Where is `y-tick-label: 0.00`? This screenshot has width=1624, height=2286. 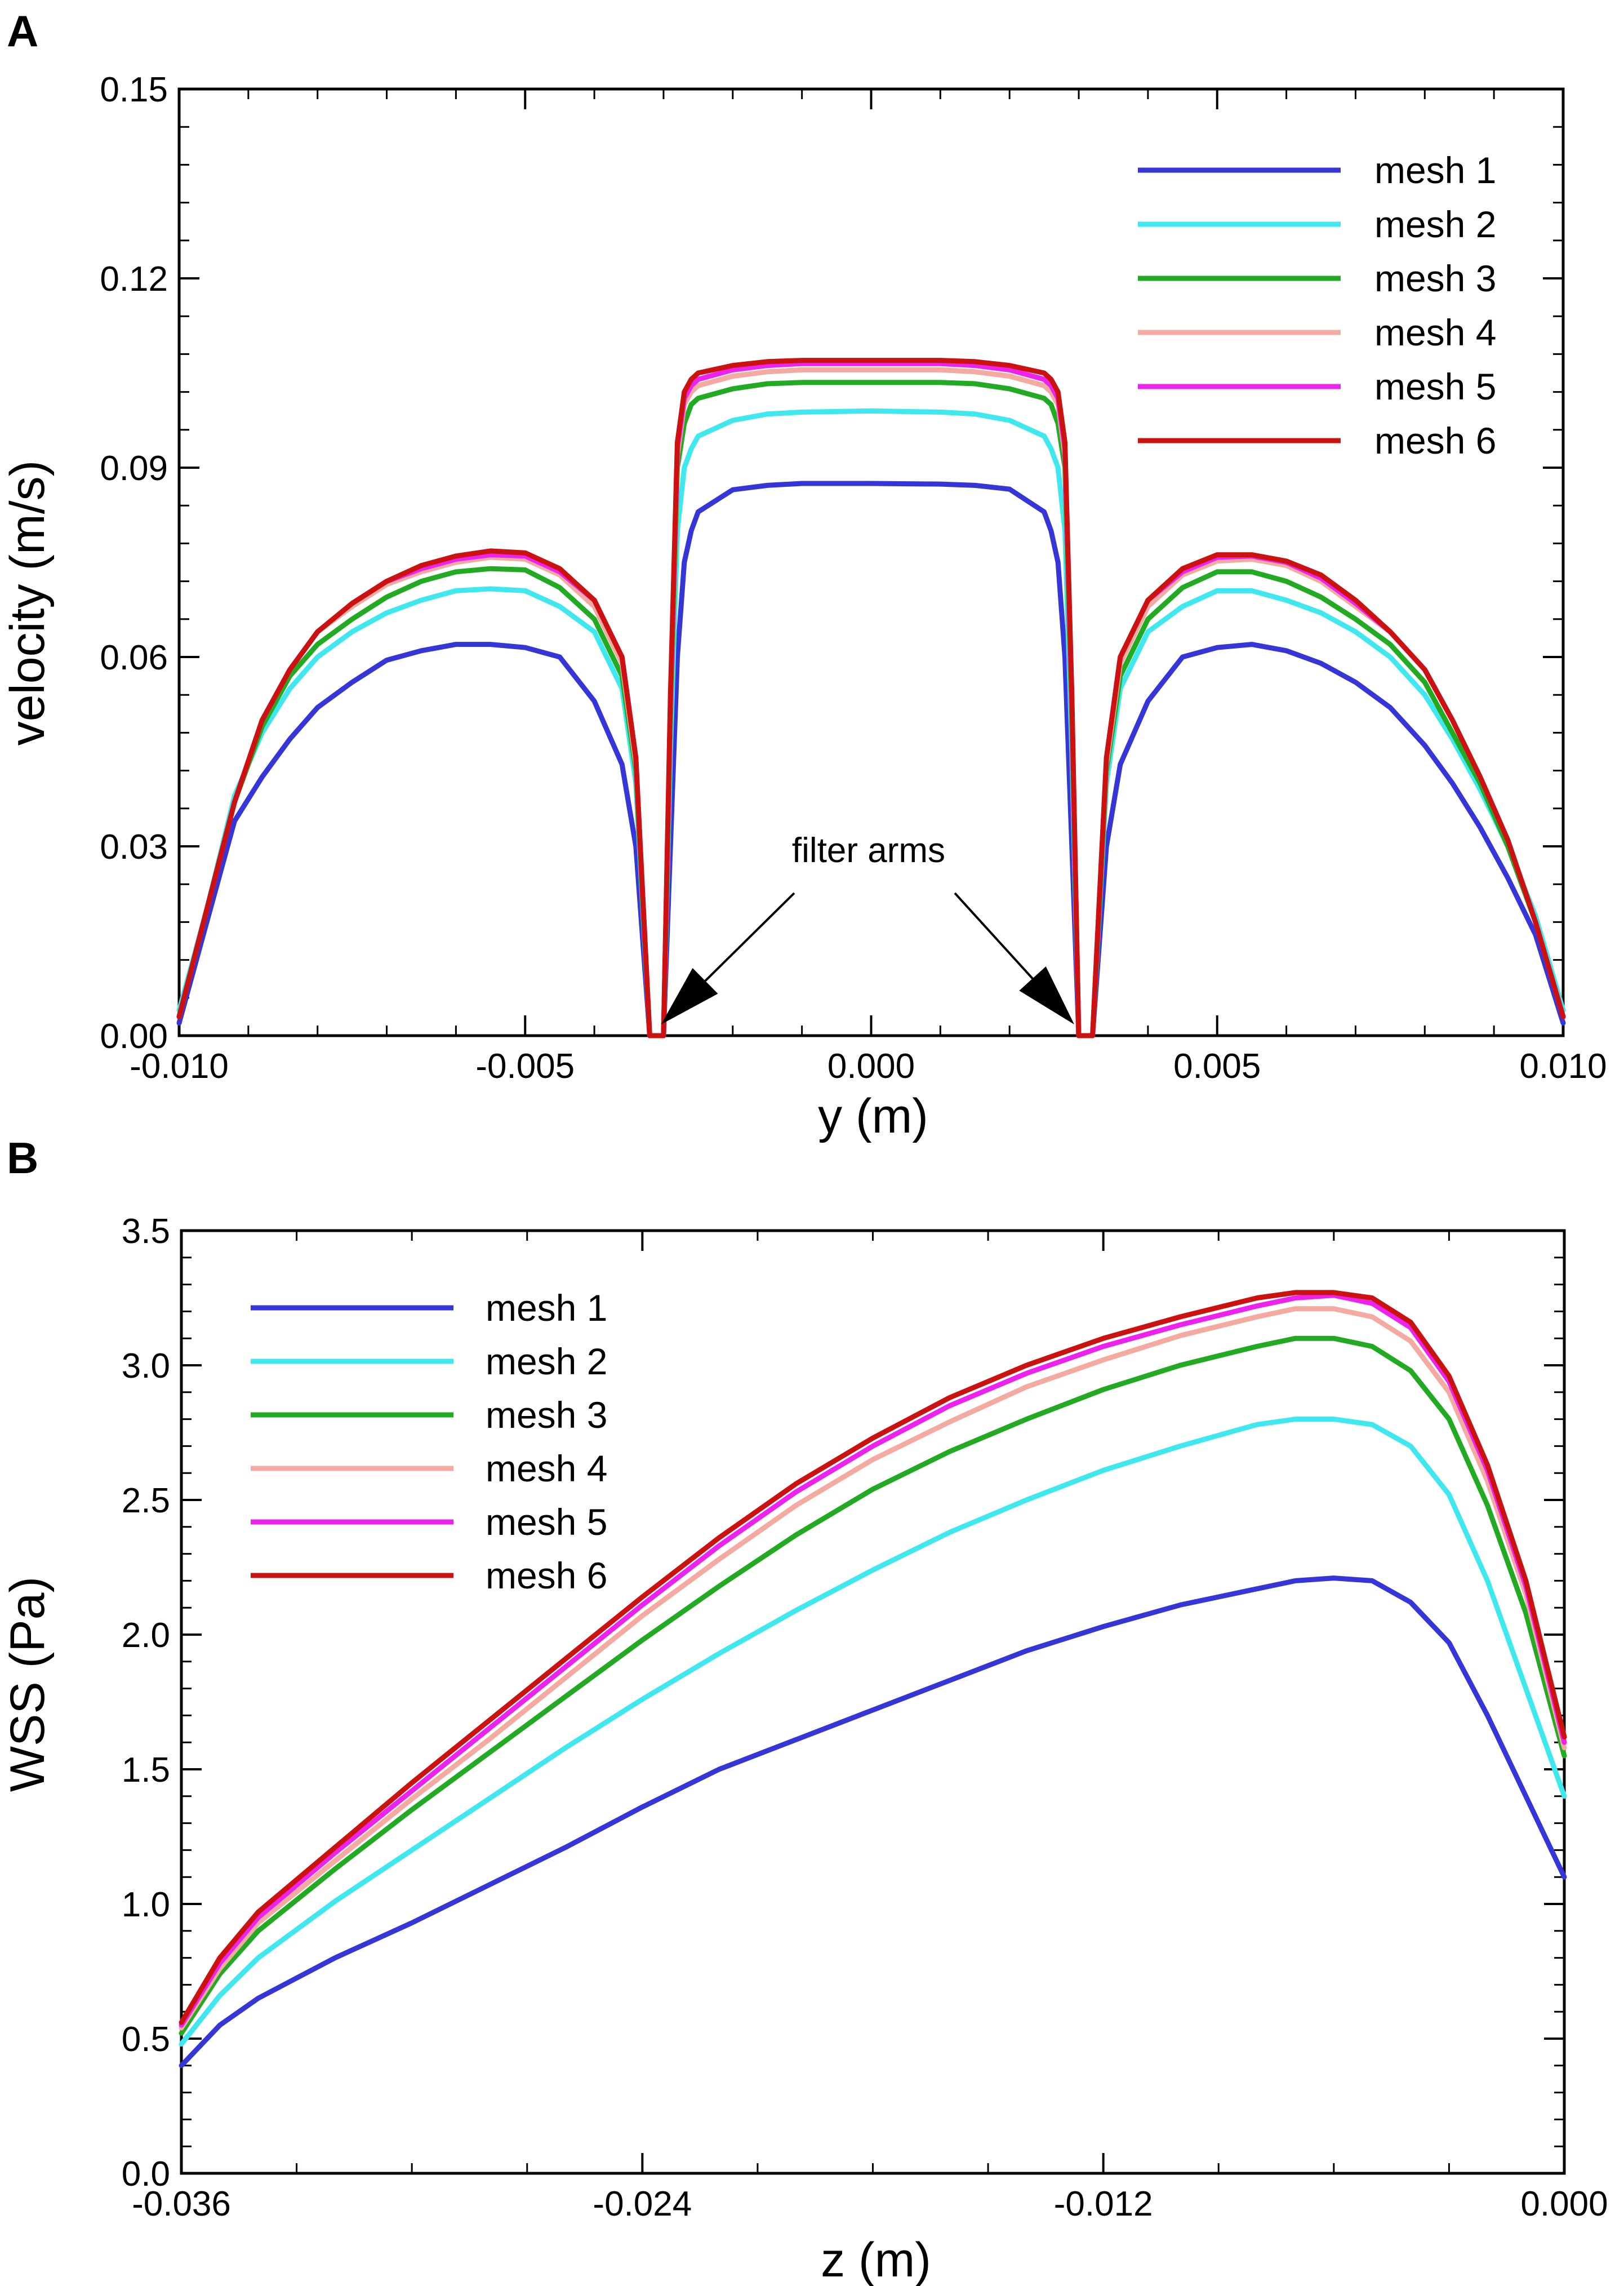
y-tick-label: 0.00 is located at coordinates (134, 1036).